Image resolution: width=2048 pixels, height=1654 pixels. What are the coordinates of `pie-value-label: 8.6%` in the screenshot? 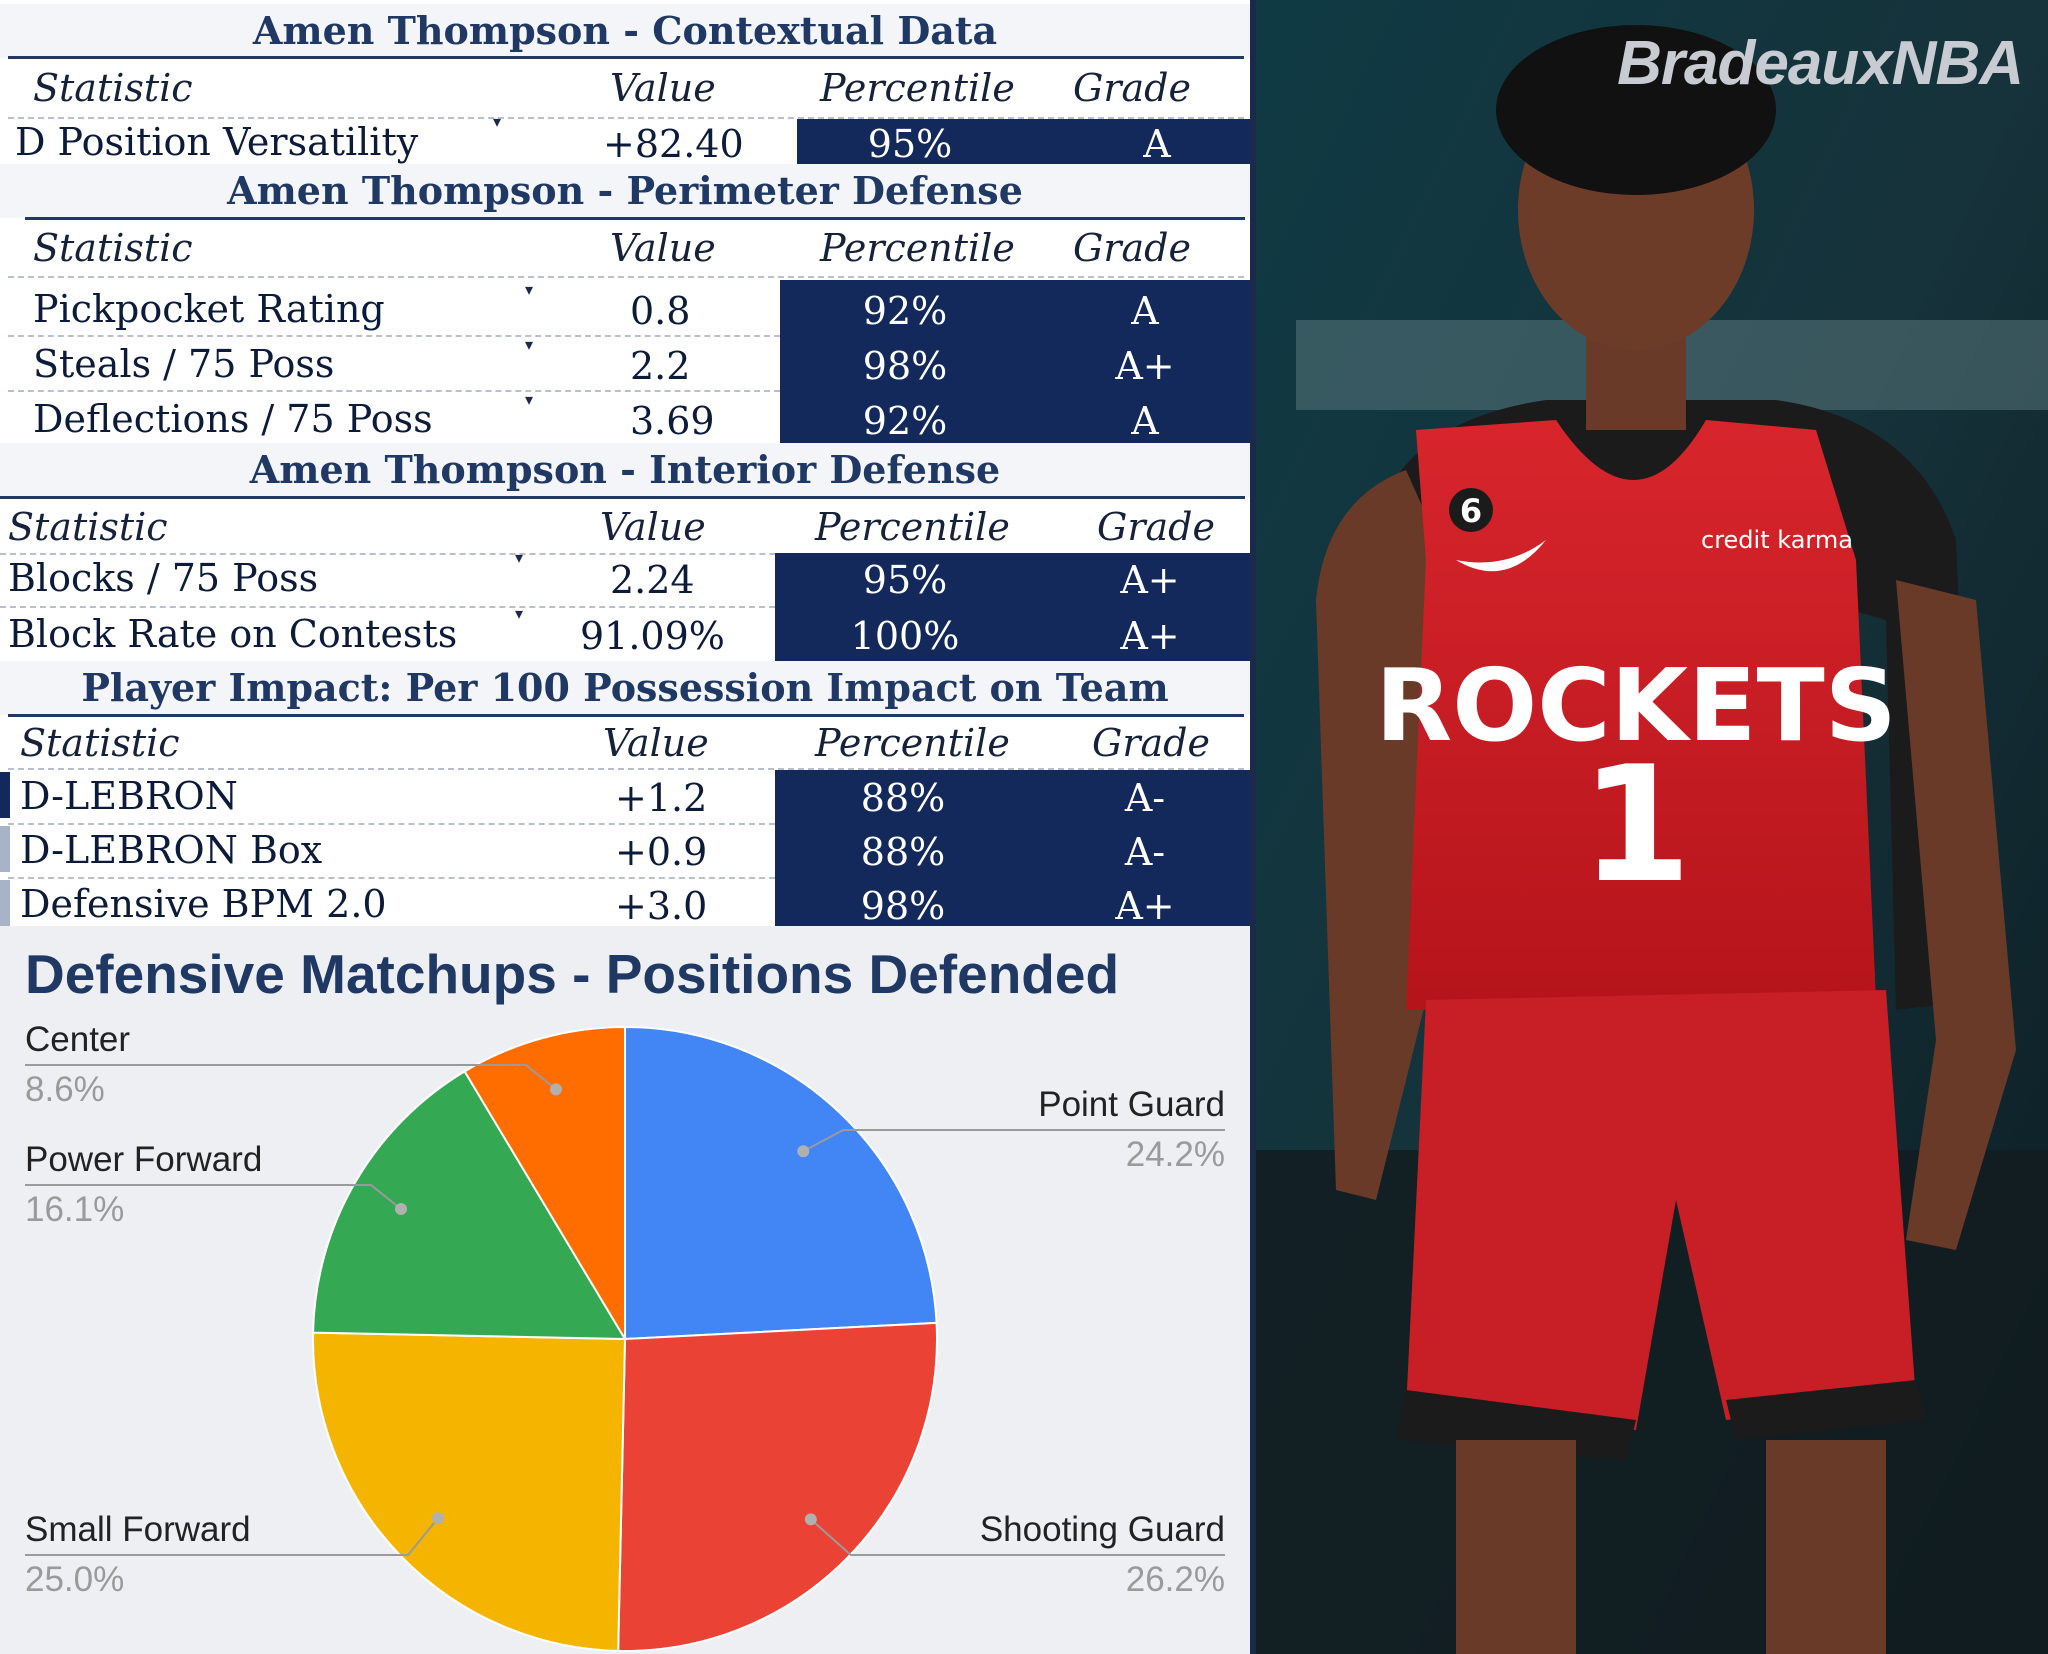 It's located at (65, 1089).